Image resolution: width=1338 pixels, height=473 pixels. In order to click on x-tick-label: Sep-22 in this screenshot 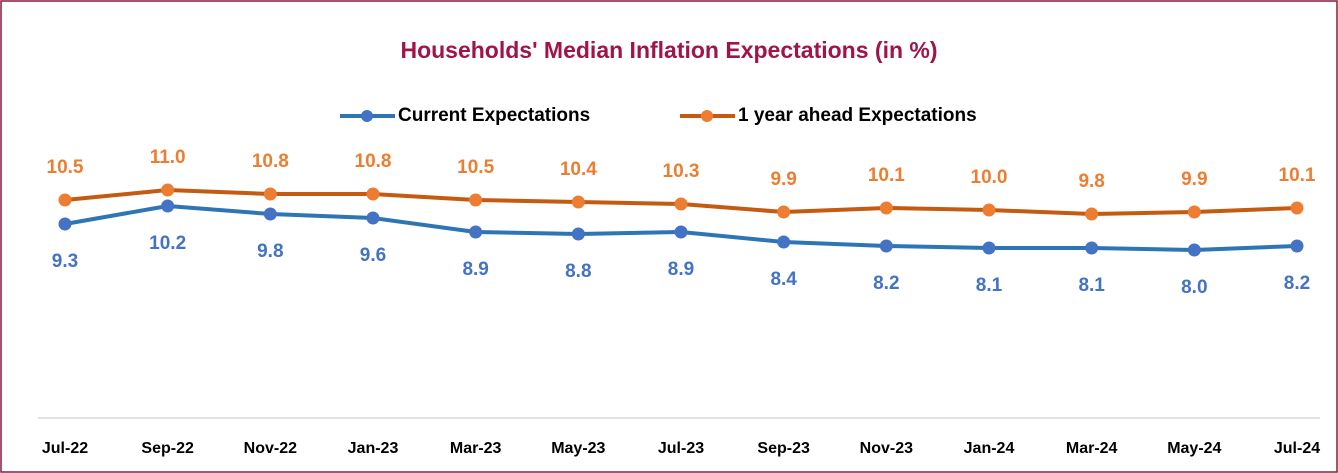, I will do `click(167, 448)`.